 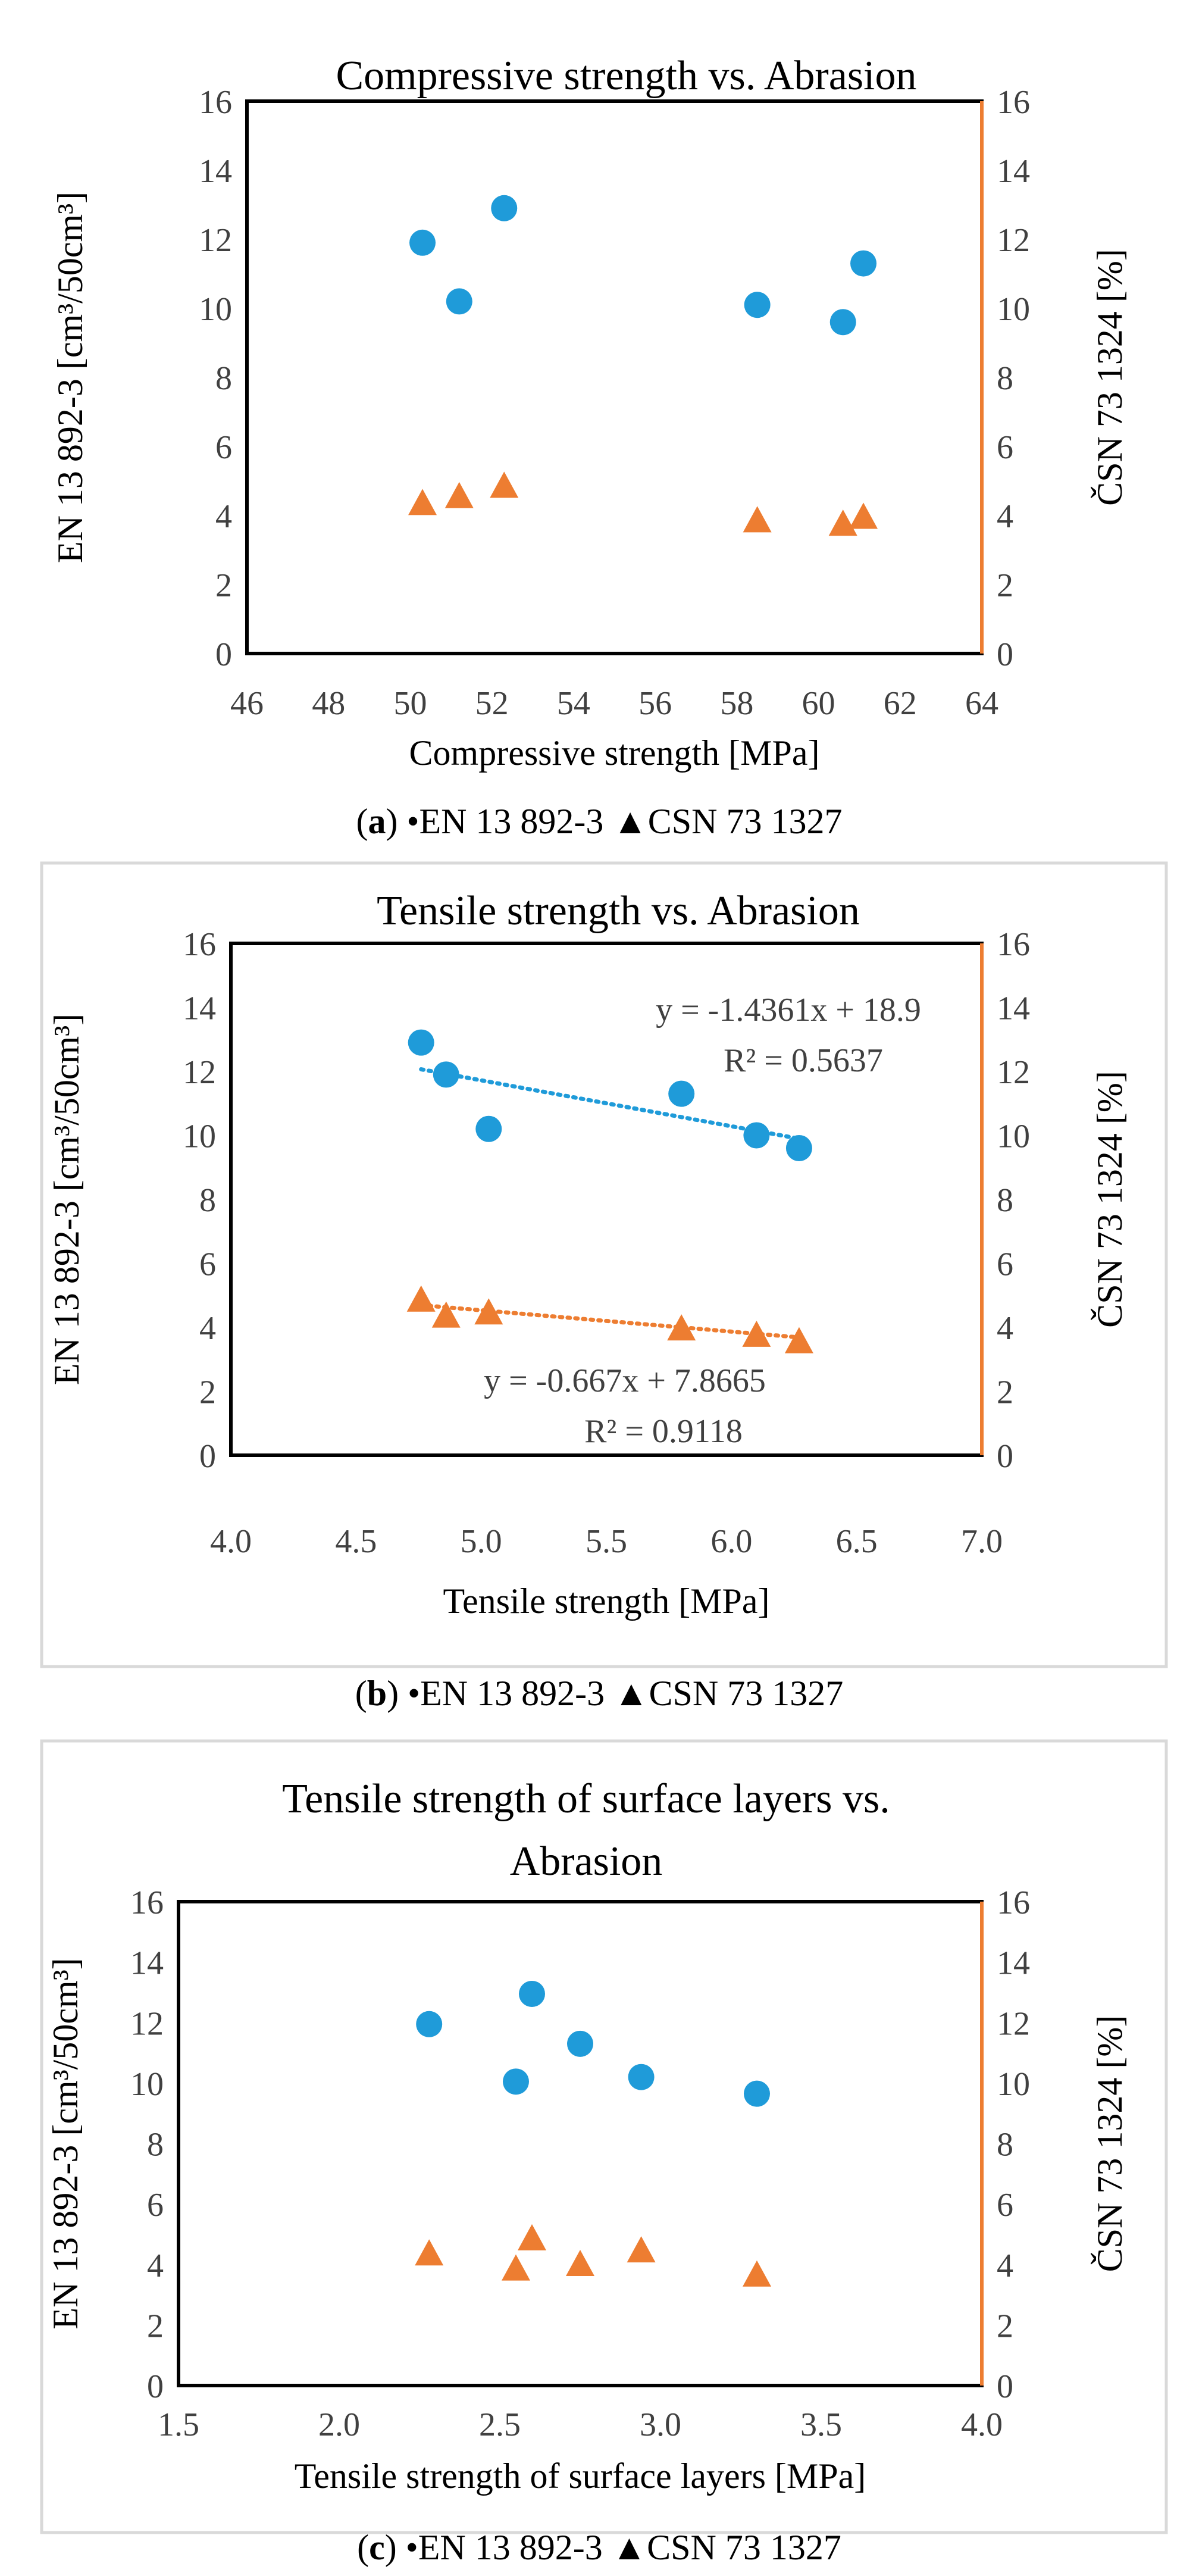 I want to click on figure-caption: (b) •EN 13 892-3 ▲CSN 73 1327, so click(x=599, y=1693).